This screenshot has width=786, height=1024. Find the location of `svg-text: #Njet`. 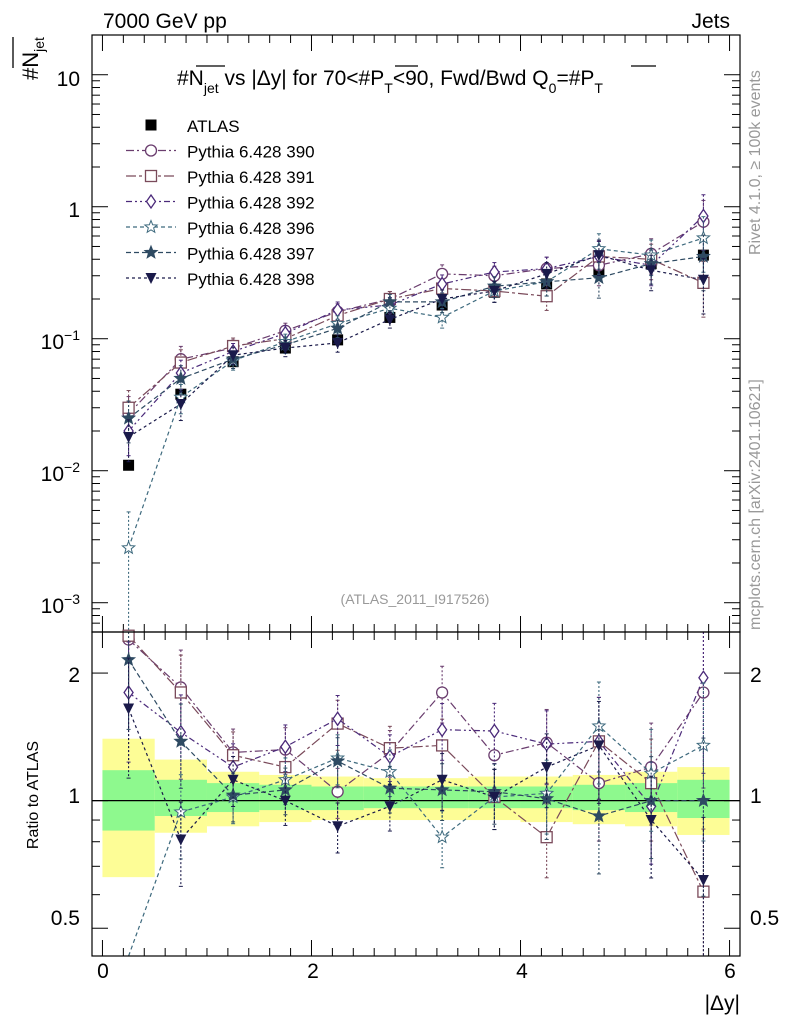

svg-text: #Njet is located at coordinates (32, 58).